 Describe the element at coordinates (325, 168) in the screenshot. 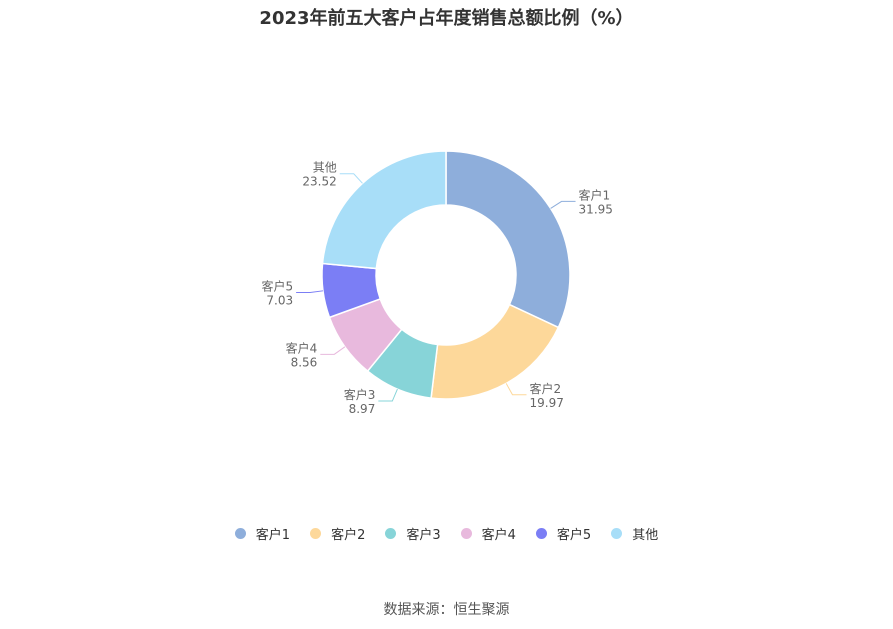

I see `slice-category-label: 其他` at that location.